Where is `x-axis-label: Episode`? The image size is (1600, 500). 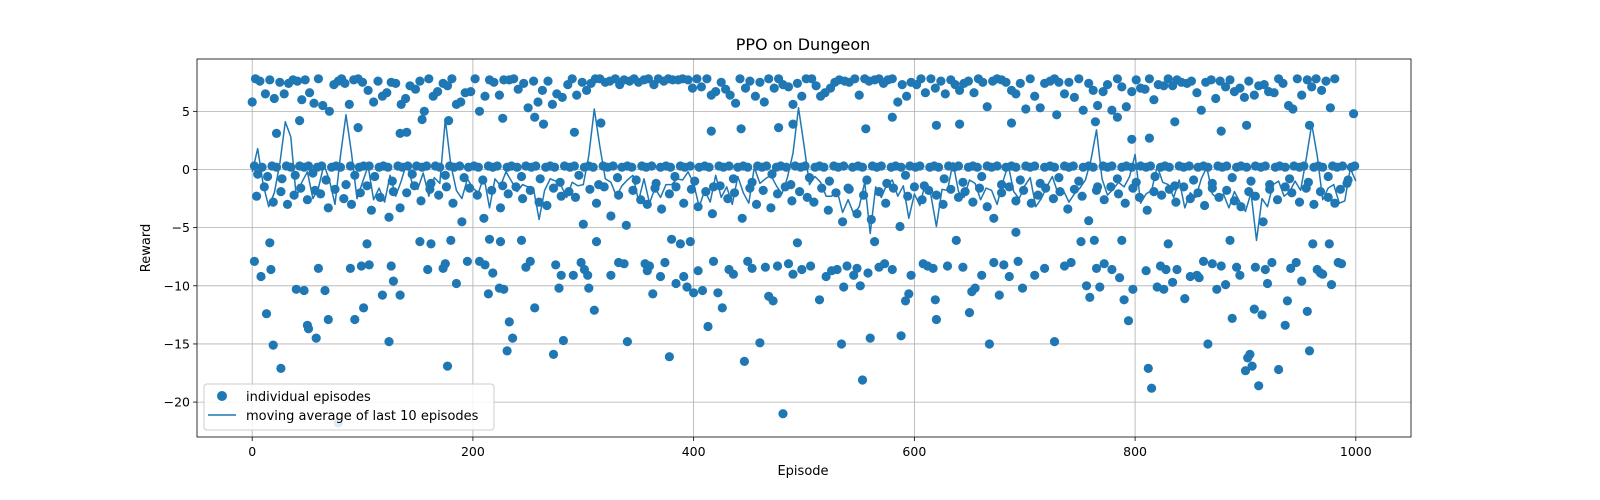
x-axis-label: Episode is located at coordinates (802, 471).